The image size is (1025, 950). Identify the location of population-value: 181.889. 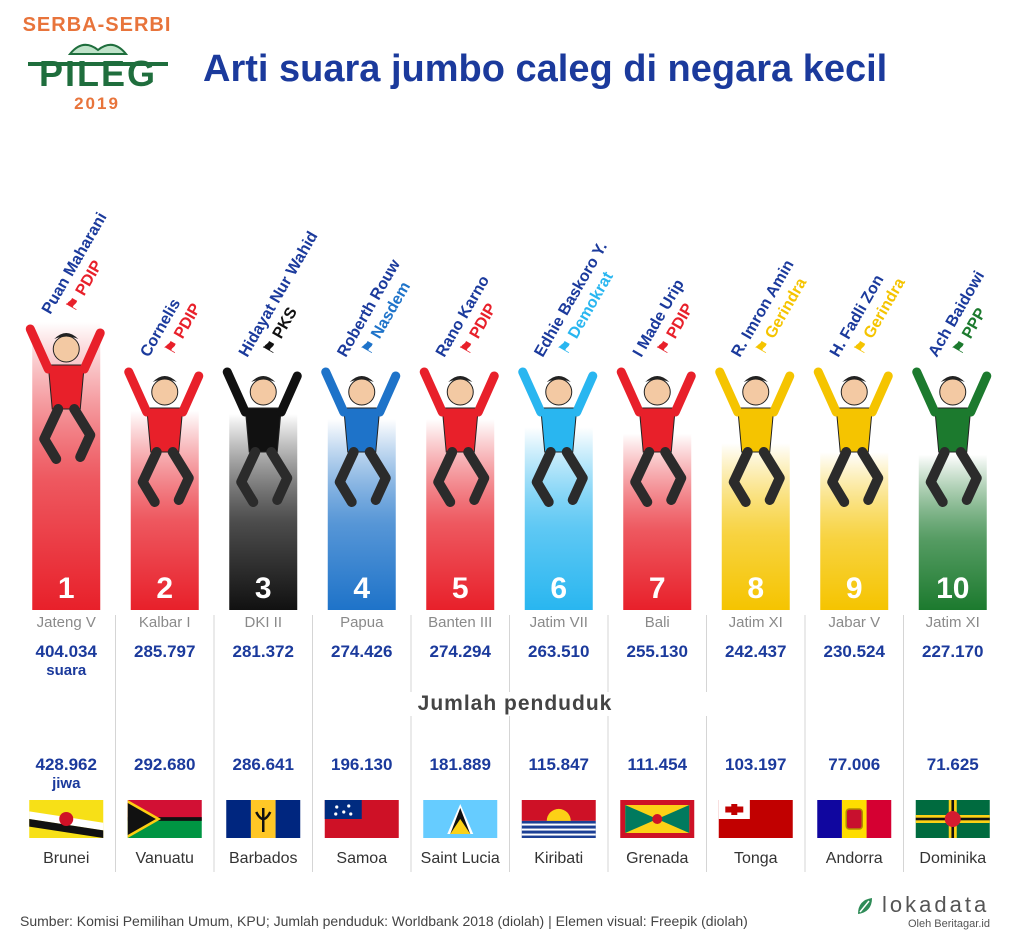
(460, 764).